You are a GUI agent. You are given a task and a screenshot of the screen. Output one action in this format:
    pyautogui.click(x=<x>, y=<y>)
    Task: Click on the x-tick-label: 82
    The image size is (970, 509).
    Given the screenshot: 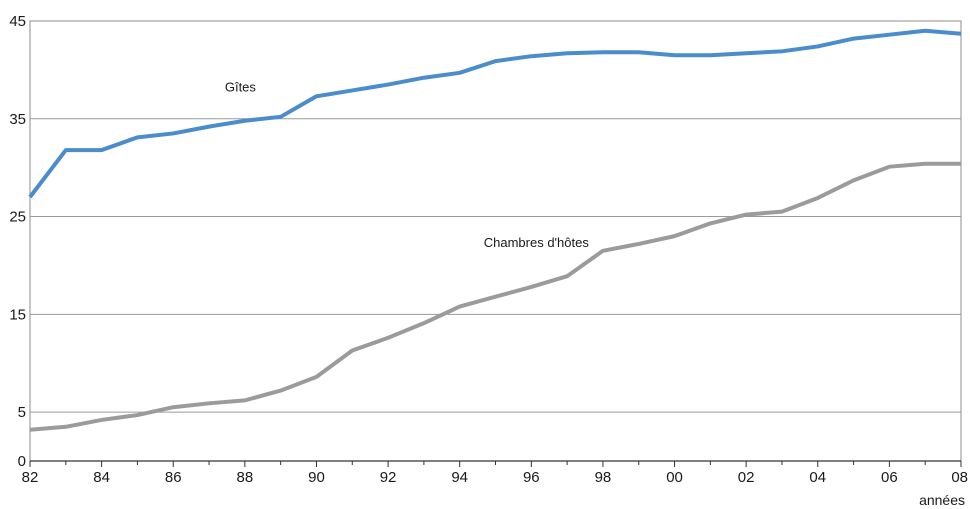 What is the action you would take?
    pyautogui.click(x=30, y=477)
    